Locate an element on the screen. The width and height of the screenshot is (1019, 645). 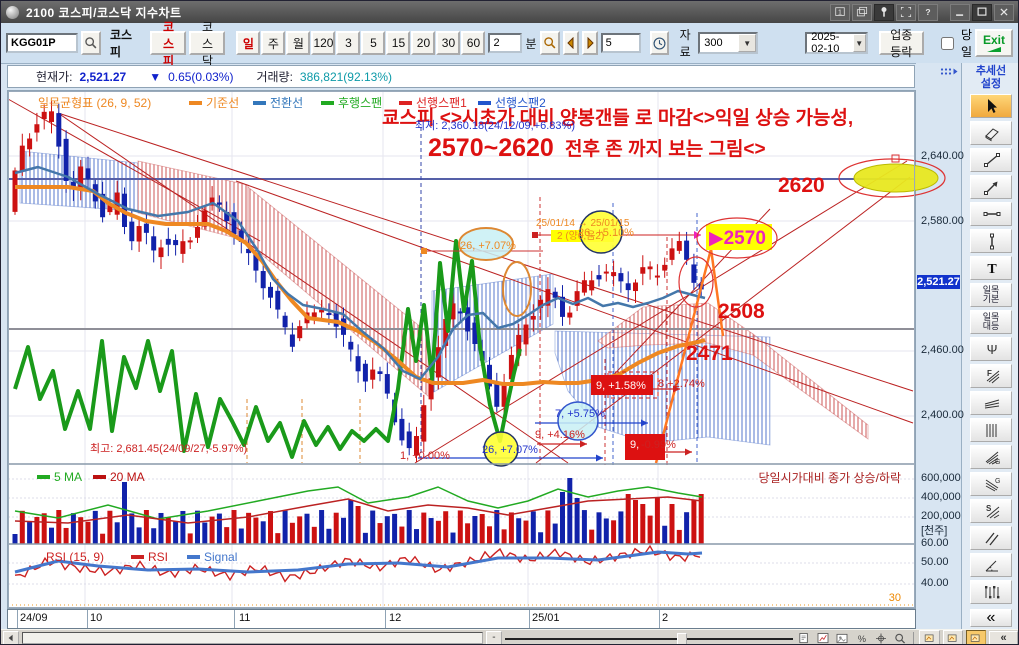
market-kospi-button: 코스피 is located at coordinates (168, 44).